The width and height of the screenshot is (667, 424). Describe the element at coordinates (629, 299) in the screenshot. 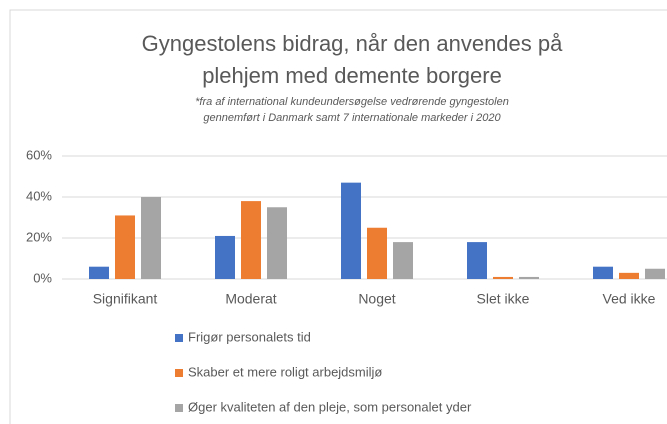

I see `x-tick-label: Ved ikke` at that location.